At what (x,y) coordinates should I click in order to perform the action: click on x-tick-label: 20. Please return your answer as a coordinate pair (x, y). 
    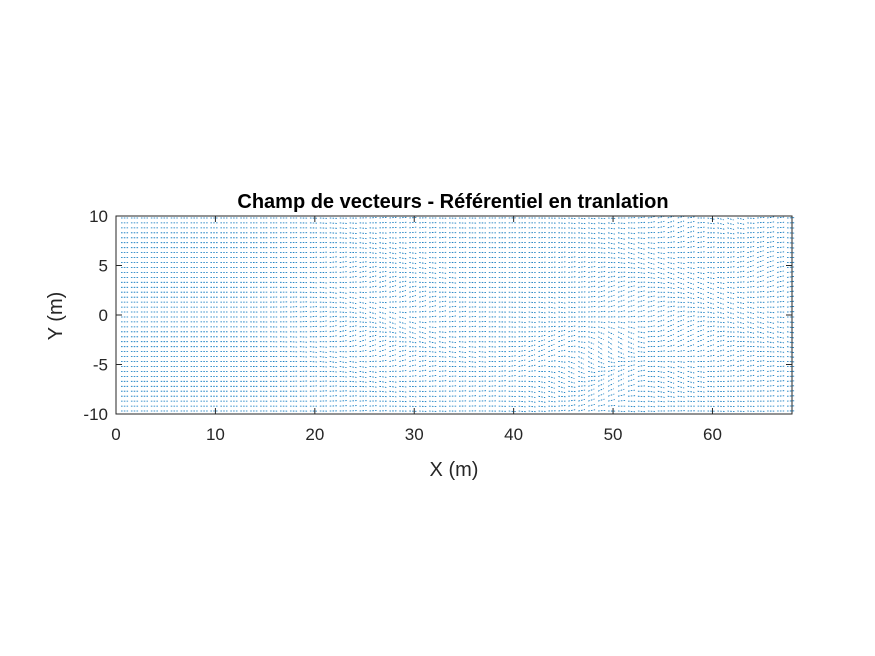
    Looking at the image, I should click on (314, 434).